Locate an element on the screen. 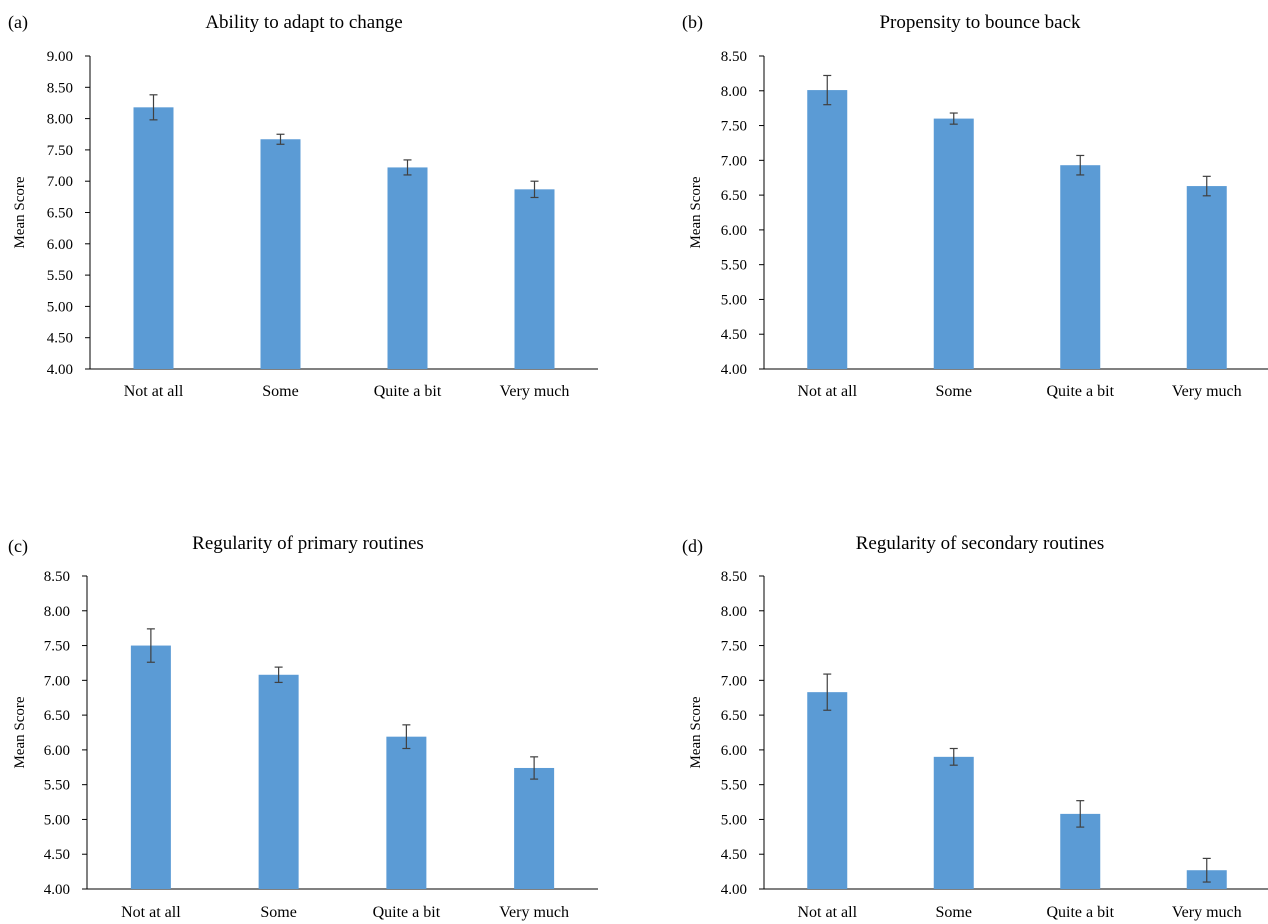 The width and height of the screenshot is (1268, 924). y-tick-label: 9.00 is located at coordinates (60, 57).